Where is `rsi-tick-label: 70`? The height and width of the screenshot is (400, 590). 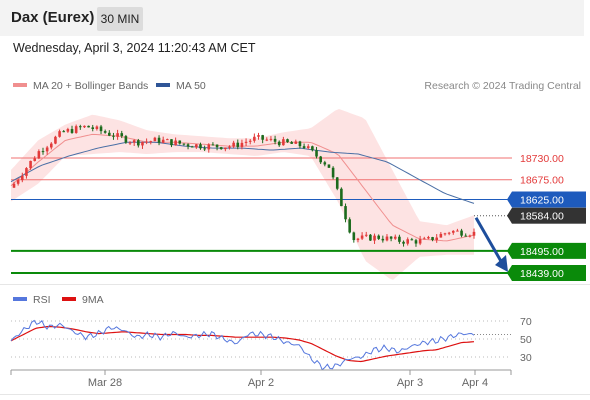 rsi-tick-label: 70 is located at coordinates (526, 322).